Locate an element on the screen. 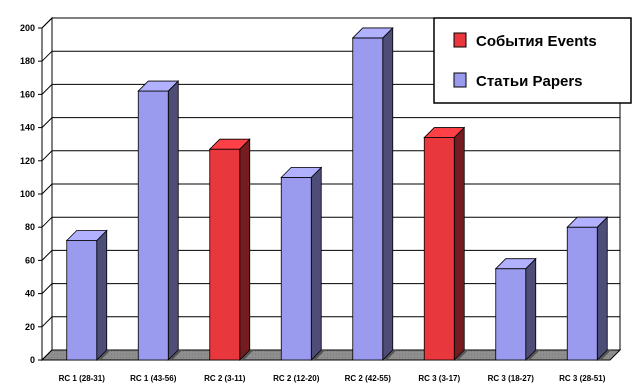 This screenshot has width=640, height=385. y-tick-label: 160 is located at coordinates (27, 94).